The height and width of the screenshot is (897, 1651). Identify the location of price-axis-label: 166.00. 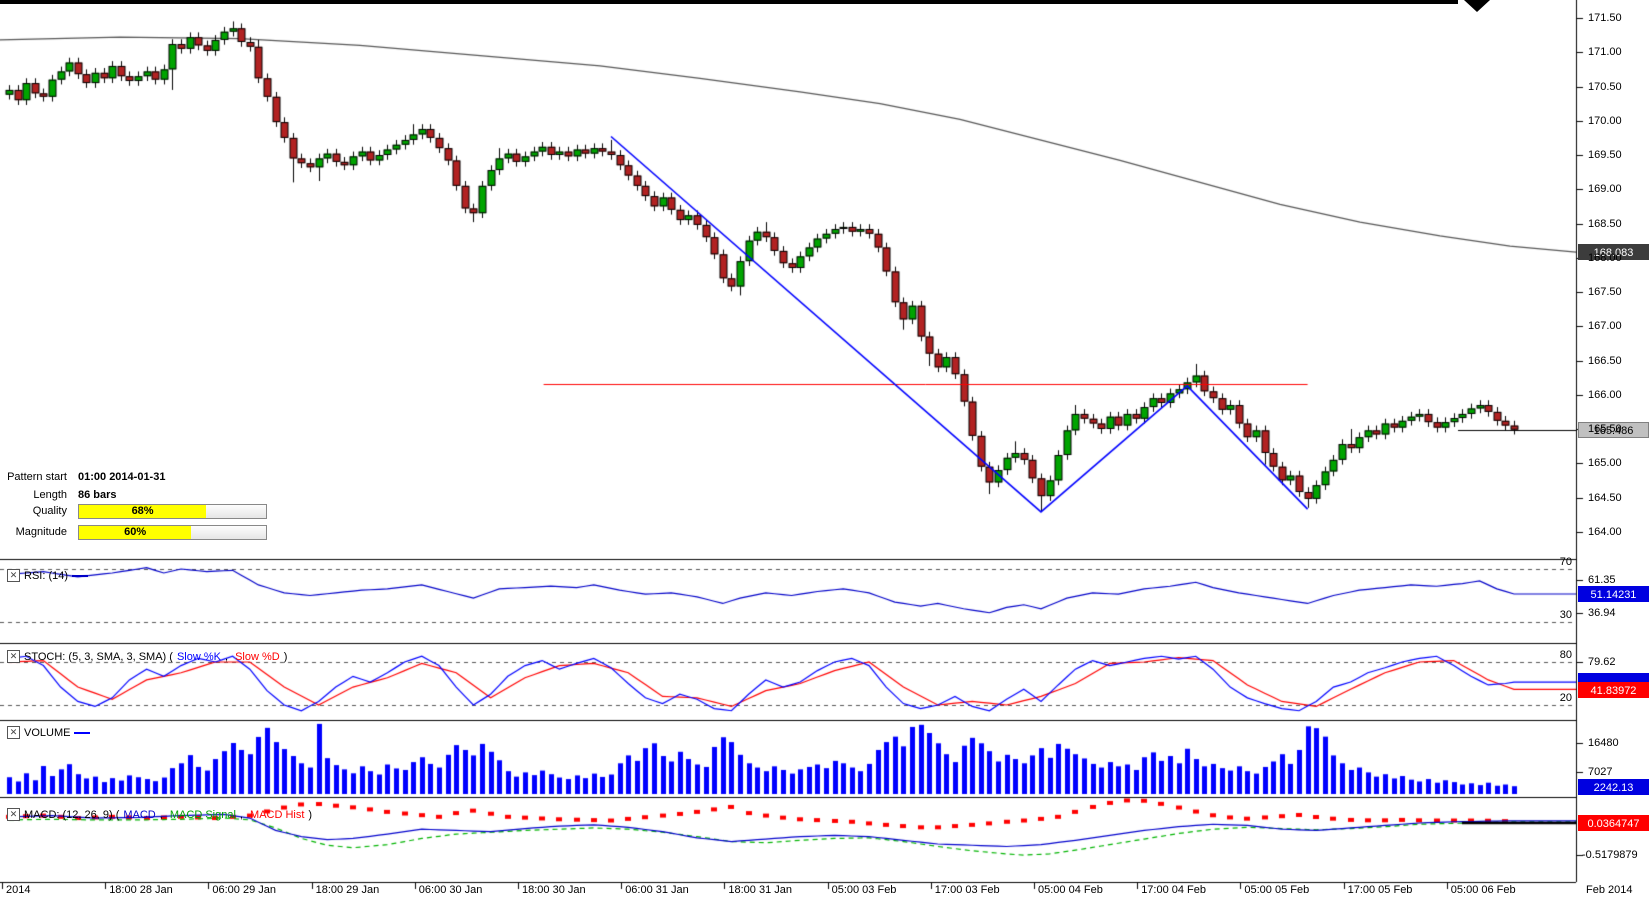
(1605, 394).